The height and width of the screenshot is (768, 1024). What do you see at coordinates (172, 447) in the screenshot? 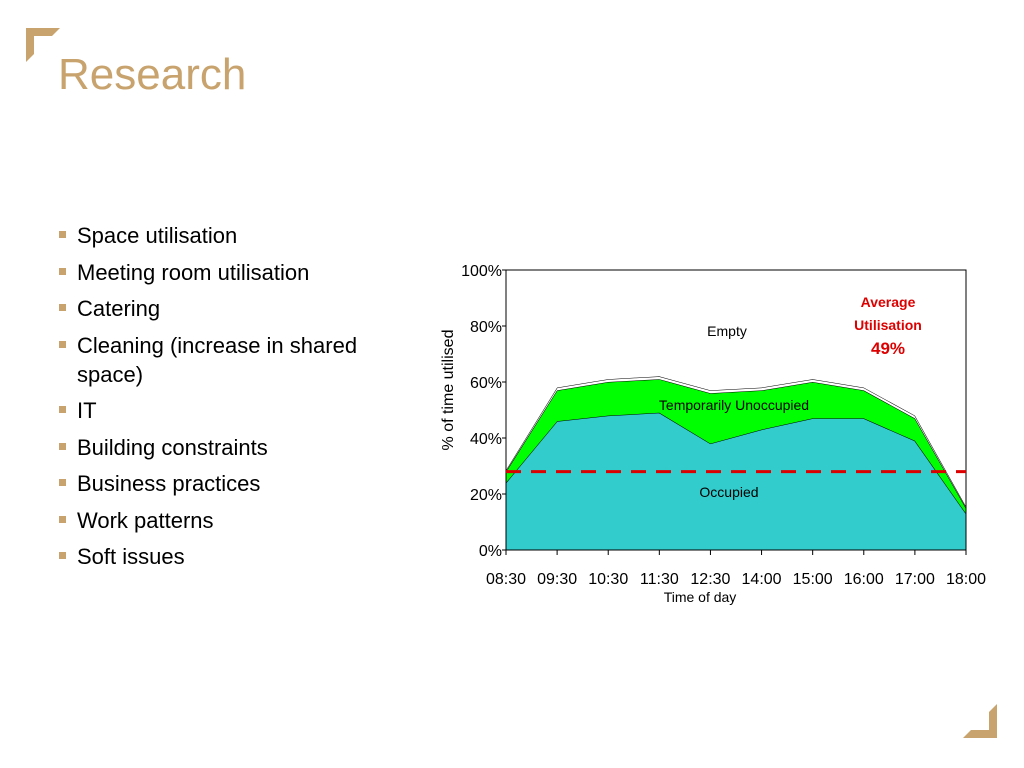
I see `bullet-text: Building constraints` at bounding box center [172, 447].